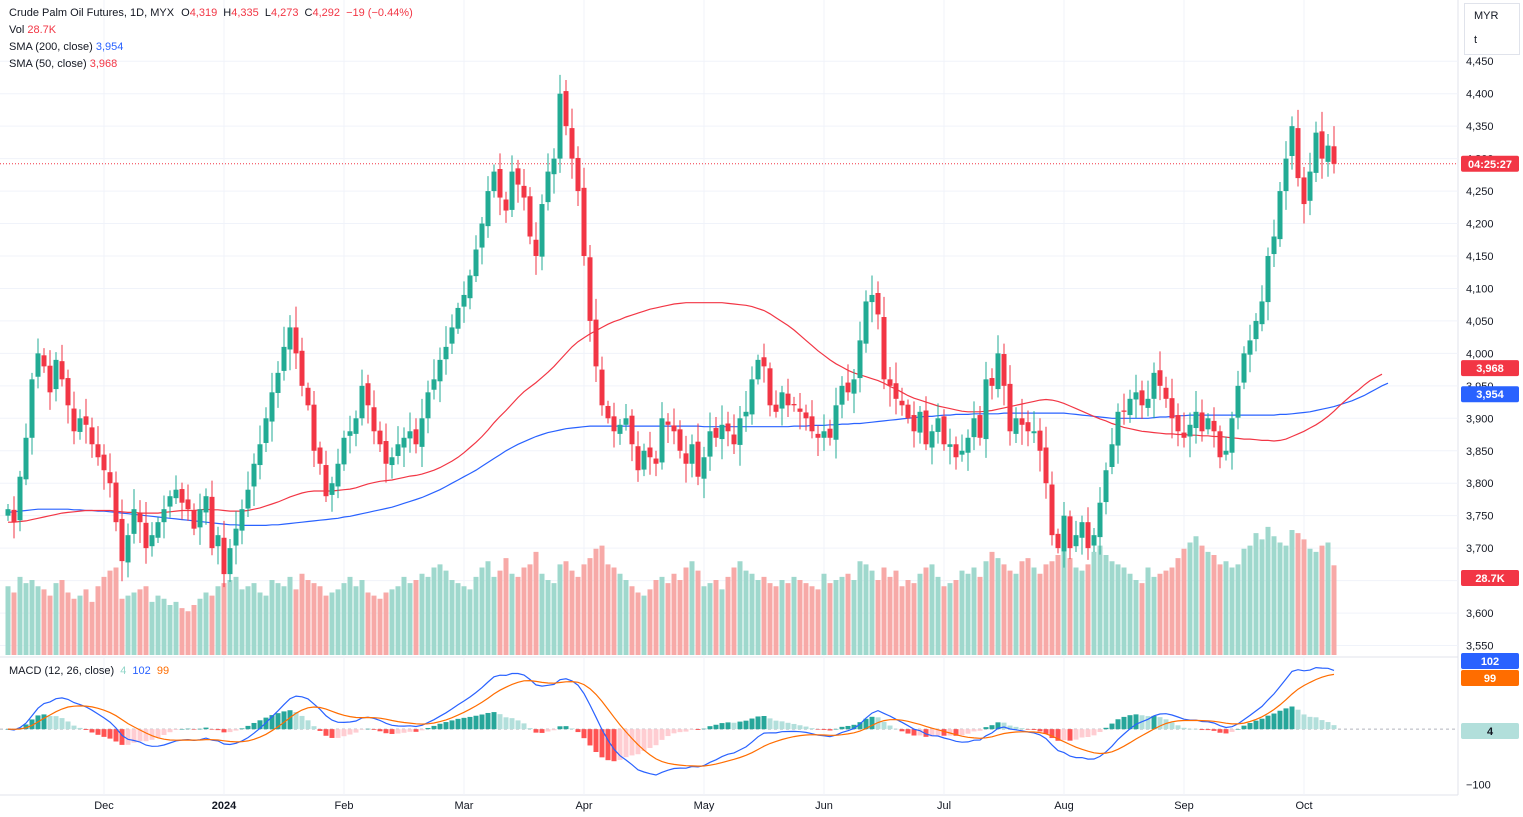 The height and width of the screenshot is (817, 1523). I want to click on macd-tag: 102, so click(1490, 662).